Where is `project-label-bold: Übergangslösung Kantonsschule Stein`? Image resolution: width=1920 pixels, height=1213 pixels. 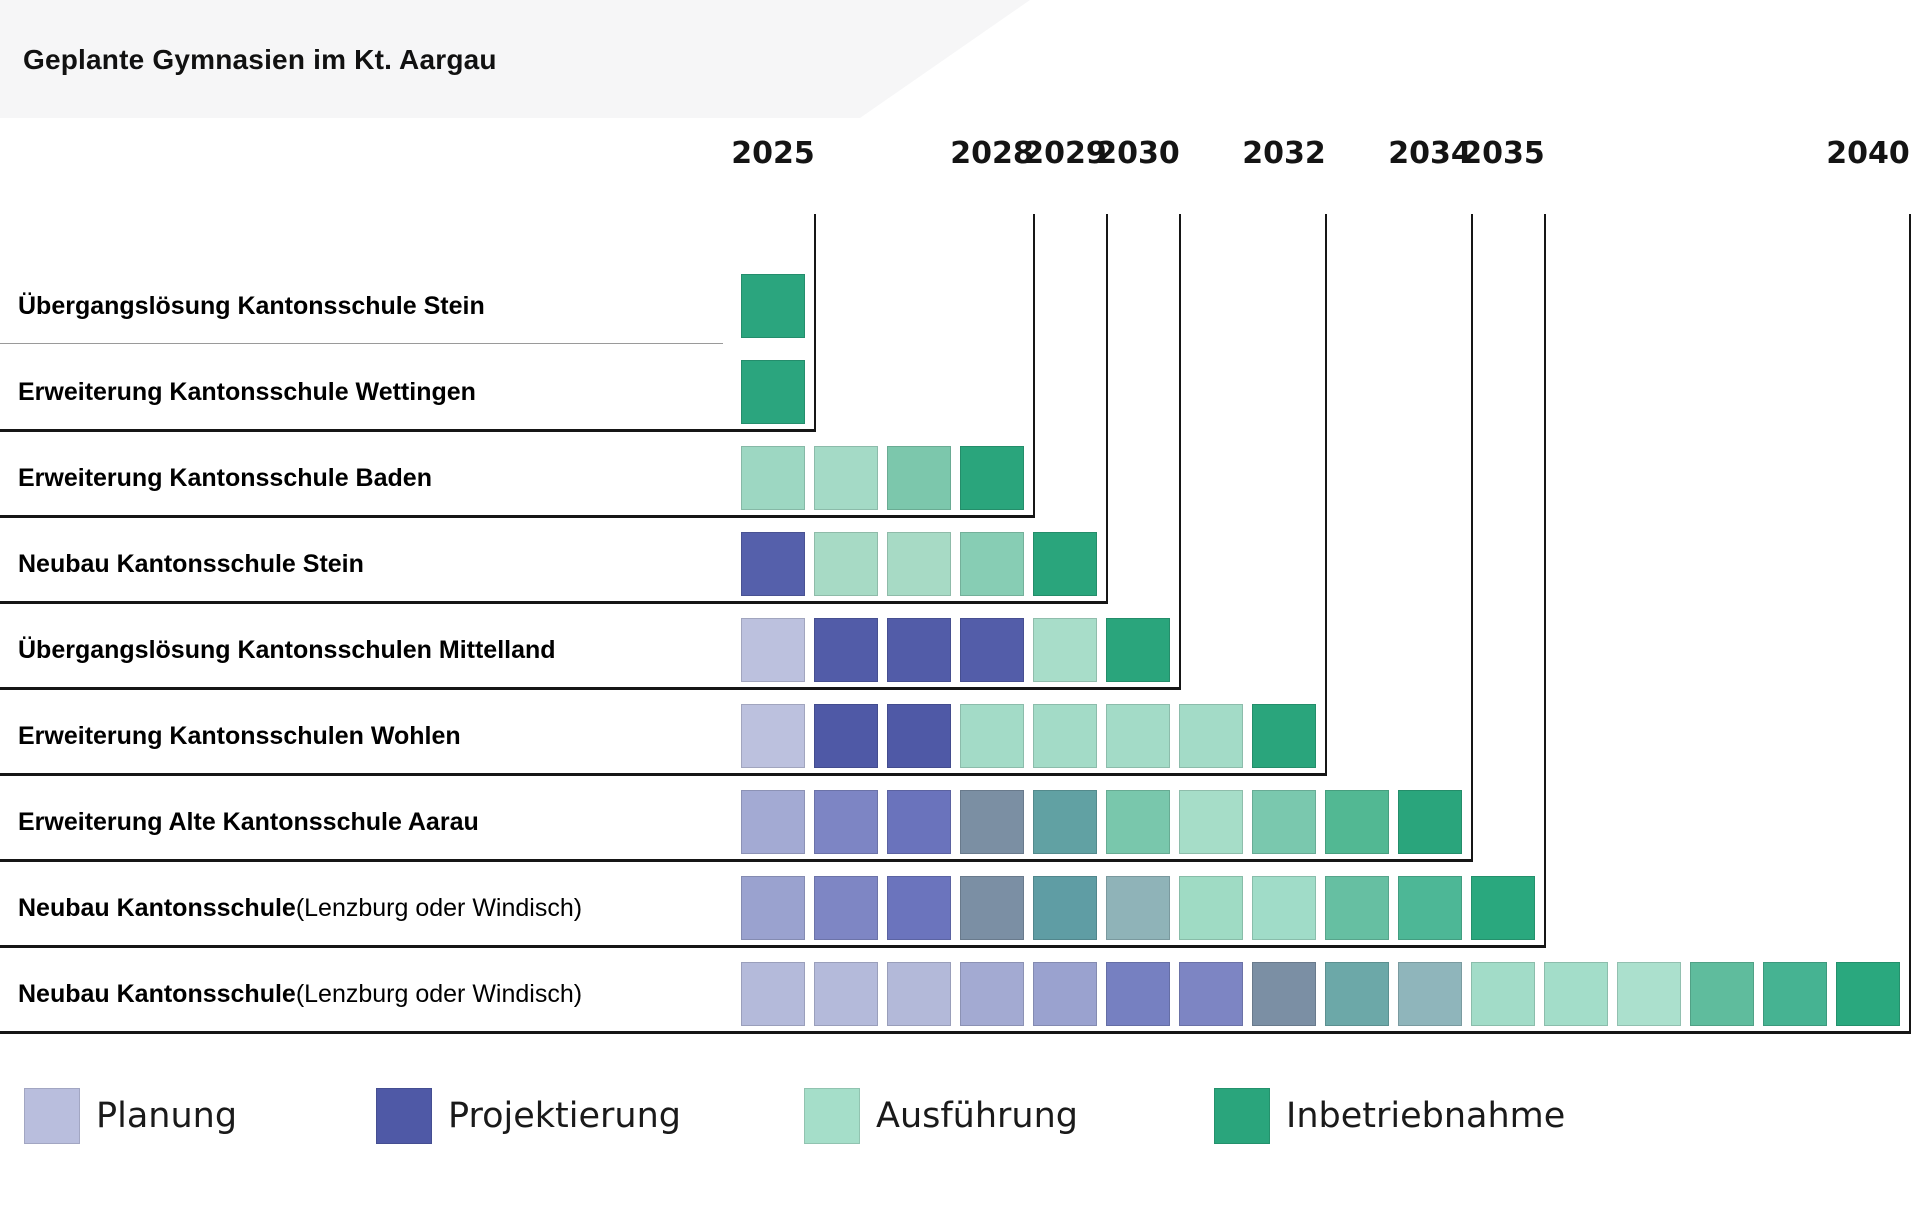
project-label-bold: Übergangslösung Kantonsschule Stein is located at coordinates (251, 305).